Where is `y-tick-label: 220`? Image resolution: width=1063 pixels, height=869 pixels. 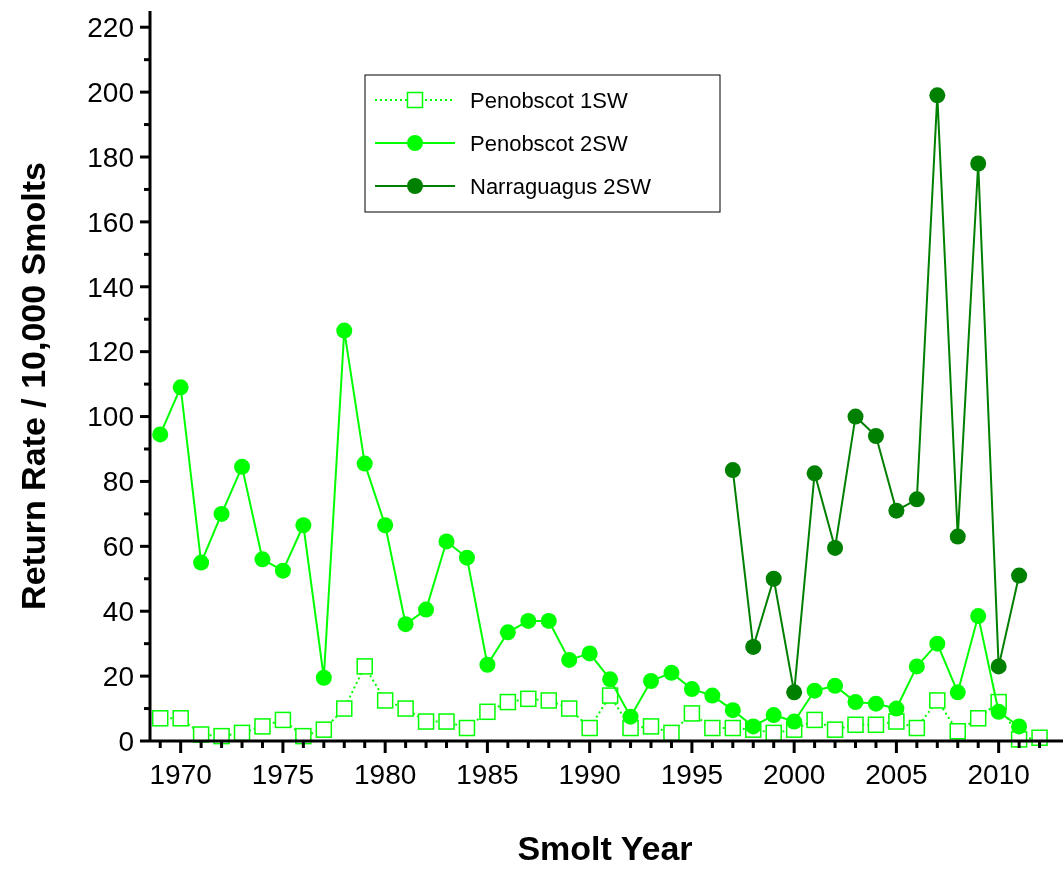 y-tick-label: 220 is located at coordinates (110, 28).